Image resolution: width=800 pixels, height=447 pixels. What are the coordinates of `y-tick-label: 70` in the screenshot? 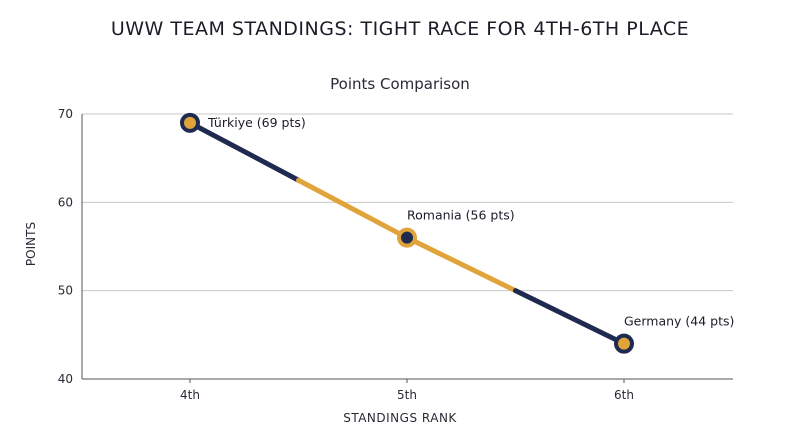 It's located at (65, 114).